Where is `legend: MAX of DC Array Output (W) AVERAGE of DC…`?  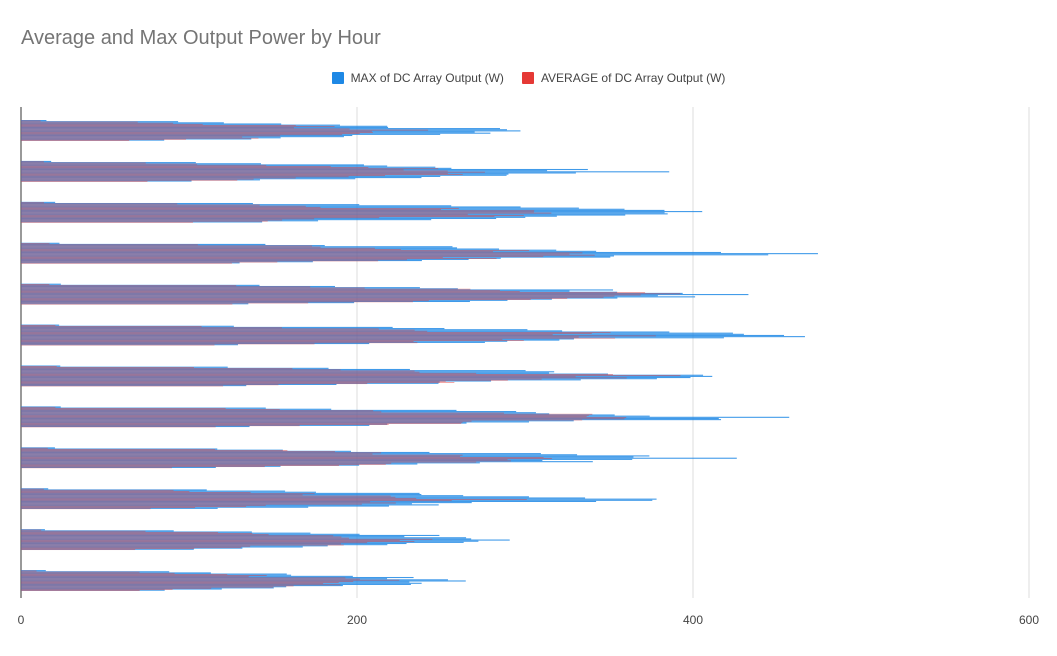
legend: MAX of DC Array Output (W) AVERAGE of DC… is located at coordinates (528, 78).